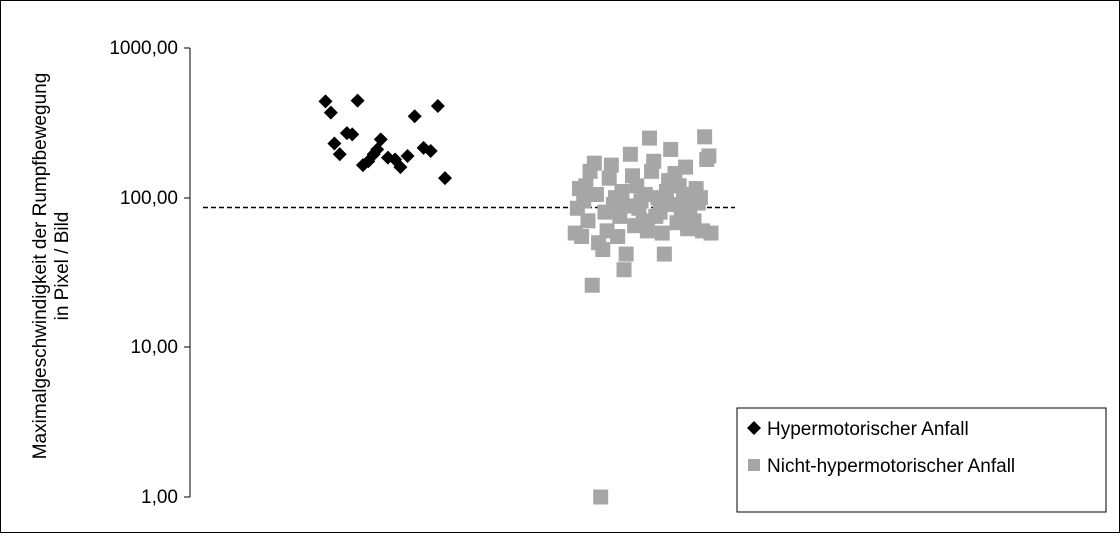  I want to click on series-hypermotorisch, so click(385, 139).